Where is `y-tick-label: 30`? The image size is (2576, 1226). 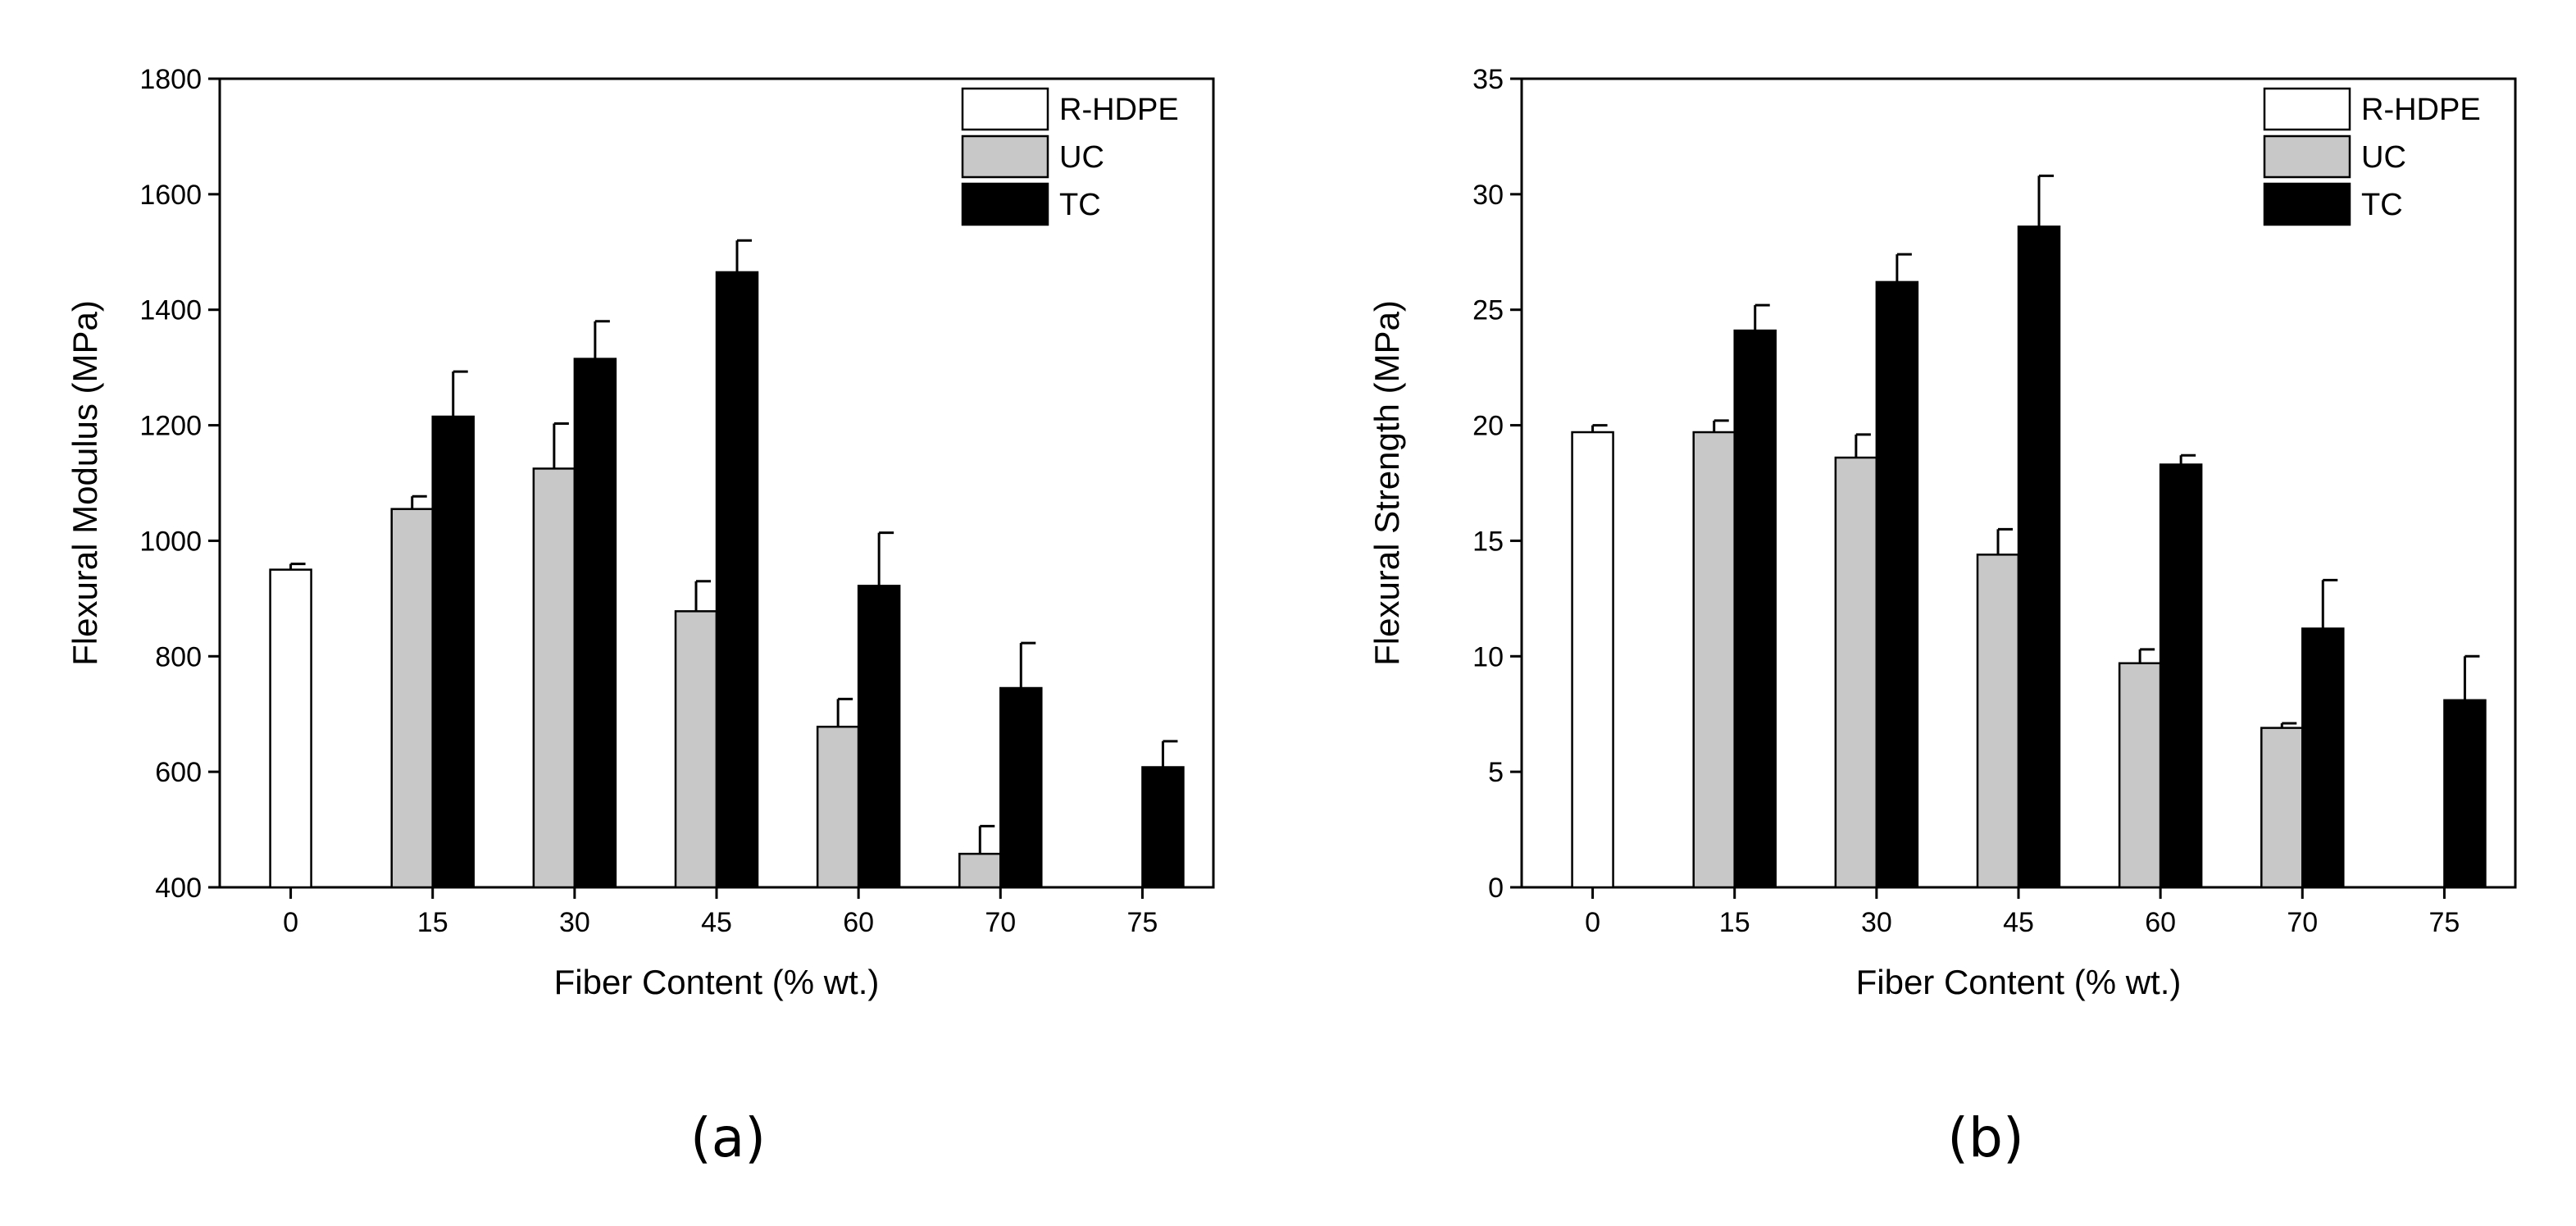
y-tick-label: 30 is located at coordinates (1488, 195).